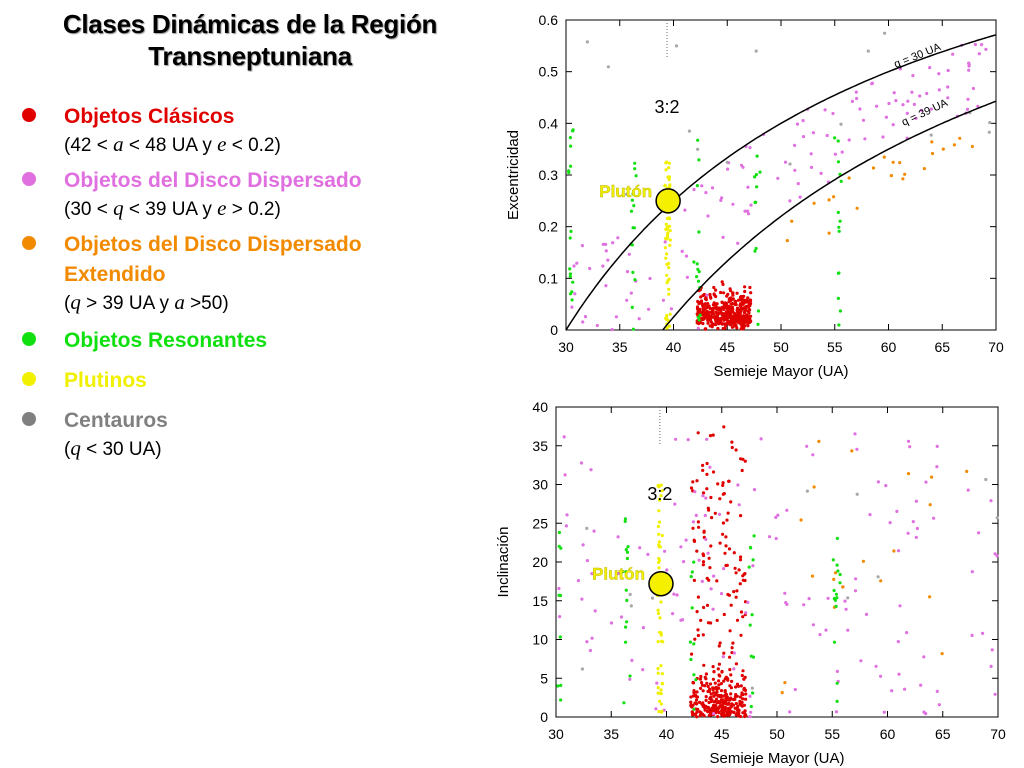 This screenshot has height=768, width=1024. What do you see at coordinates (29, 339) in the screenshot?
I see `legend-dot-icon` at bounding box center [29, 339].